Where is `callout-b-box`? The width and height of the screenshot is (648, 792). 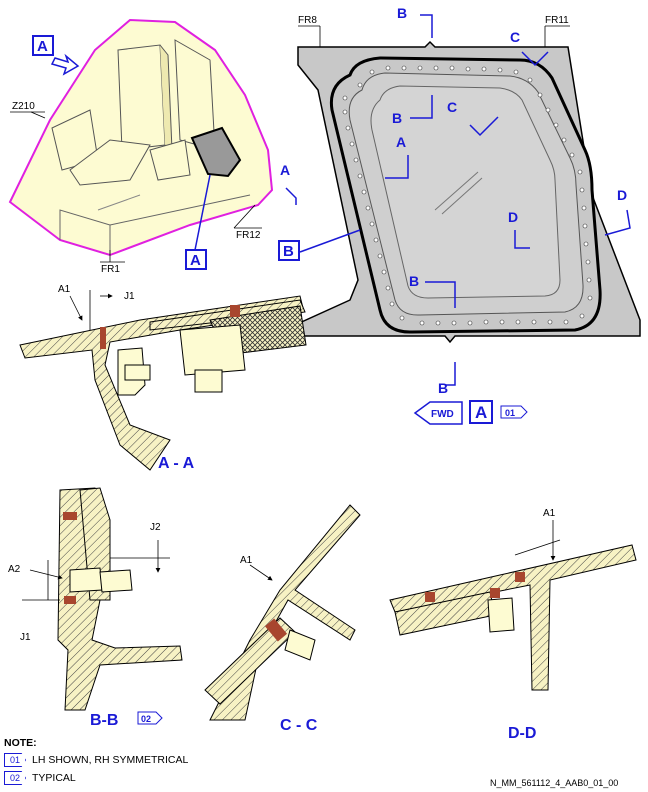
callout-b-box is located at coordinates (289, 250).